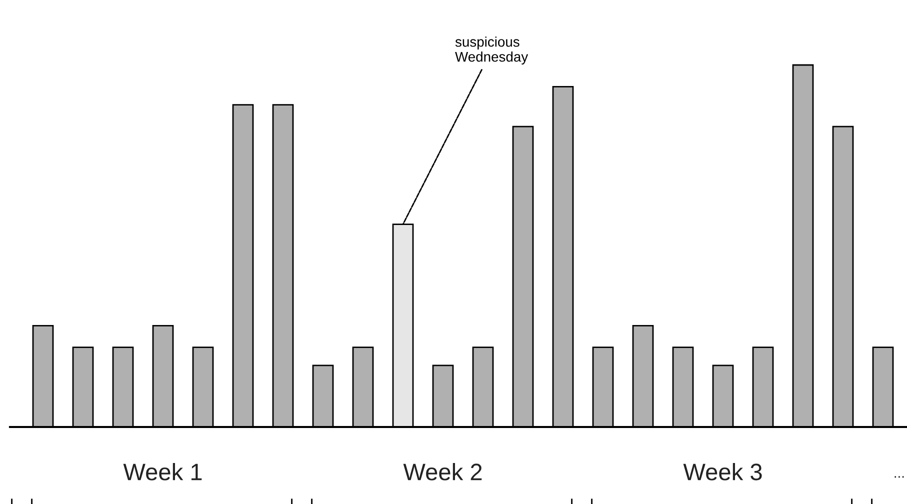 This screenshot has height=504, width=907. Describe the element at coordinates (491, 50) in the screenshot. I see `text: suspicious Wednesday` at that location.